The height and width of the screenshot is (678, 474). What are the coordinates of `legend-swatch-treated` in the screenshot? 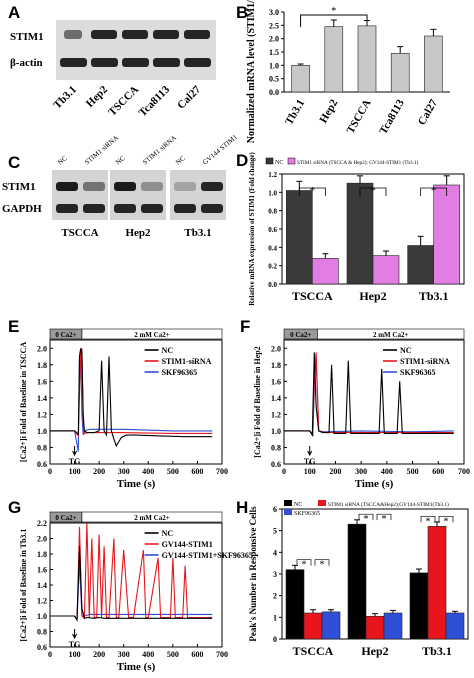 It's located at (291, 161).